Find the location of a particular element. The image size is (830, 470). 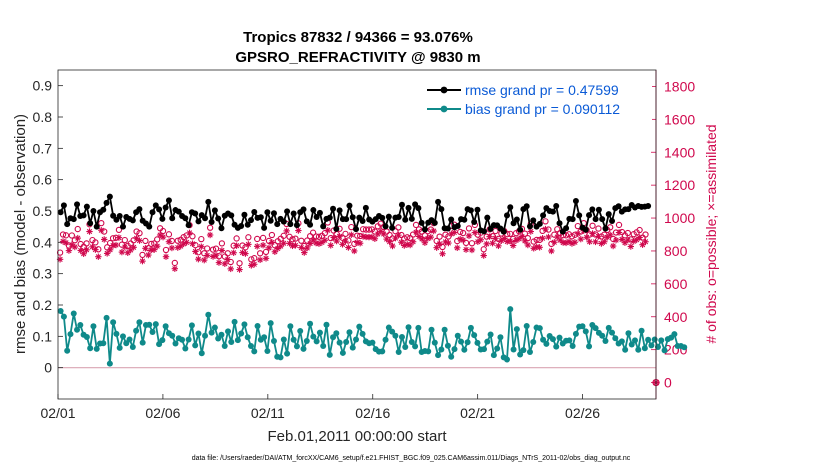

y2-tick-label: 400 is located at coordinates (676, 317).